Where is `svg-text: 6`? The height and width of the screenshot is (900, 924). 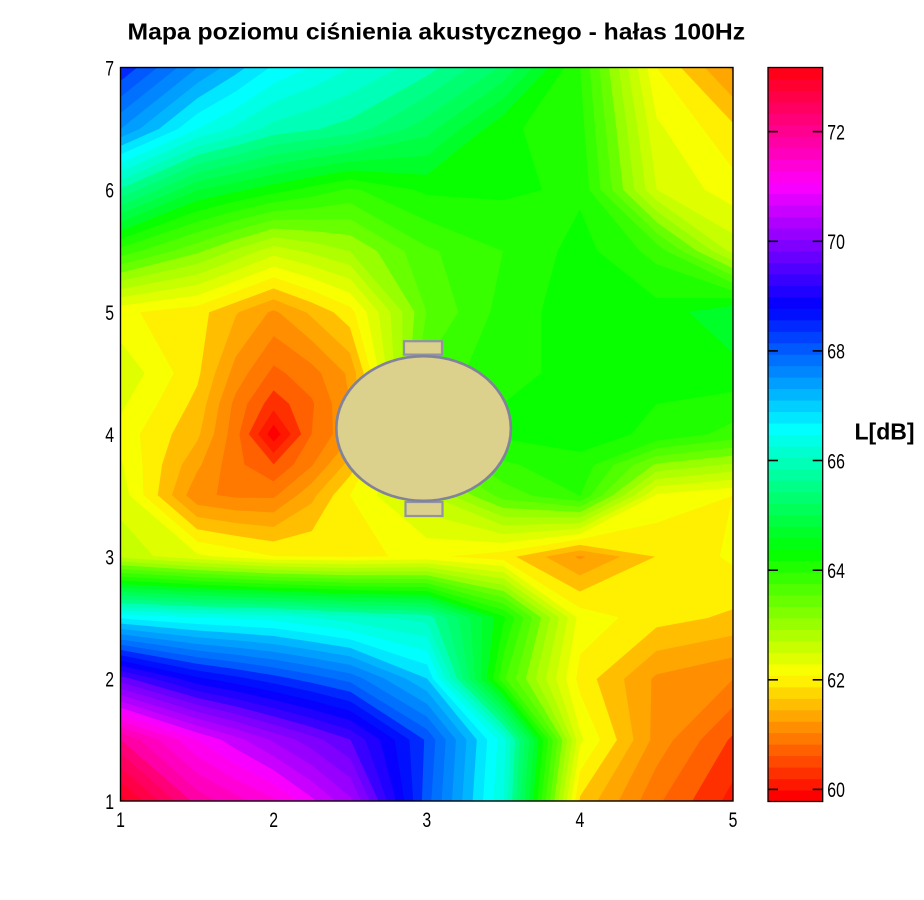 svg-text: 6 is located at coordinates (109, 191).